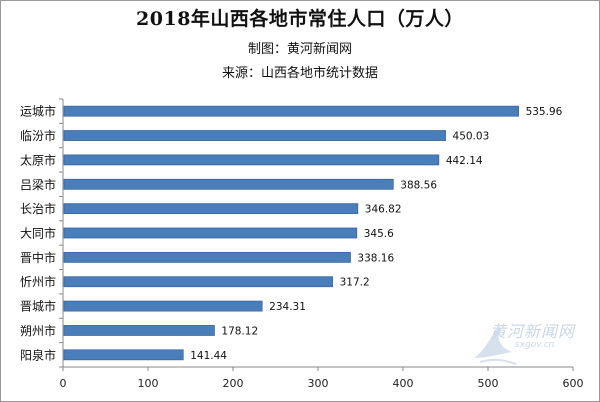 The image size is (600, 402). What do you see at coordinates (208, 356) in the screenshot?
I see `data-label: 141.44` at bounding box center [208, 356].